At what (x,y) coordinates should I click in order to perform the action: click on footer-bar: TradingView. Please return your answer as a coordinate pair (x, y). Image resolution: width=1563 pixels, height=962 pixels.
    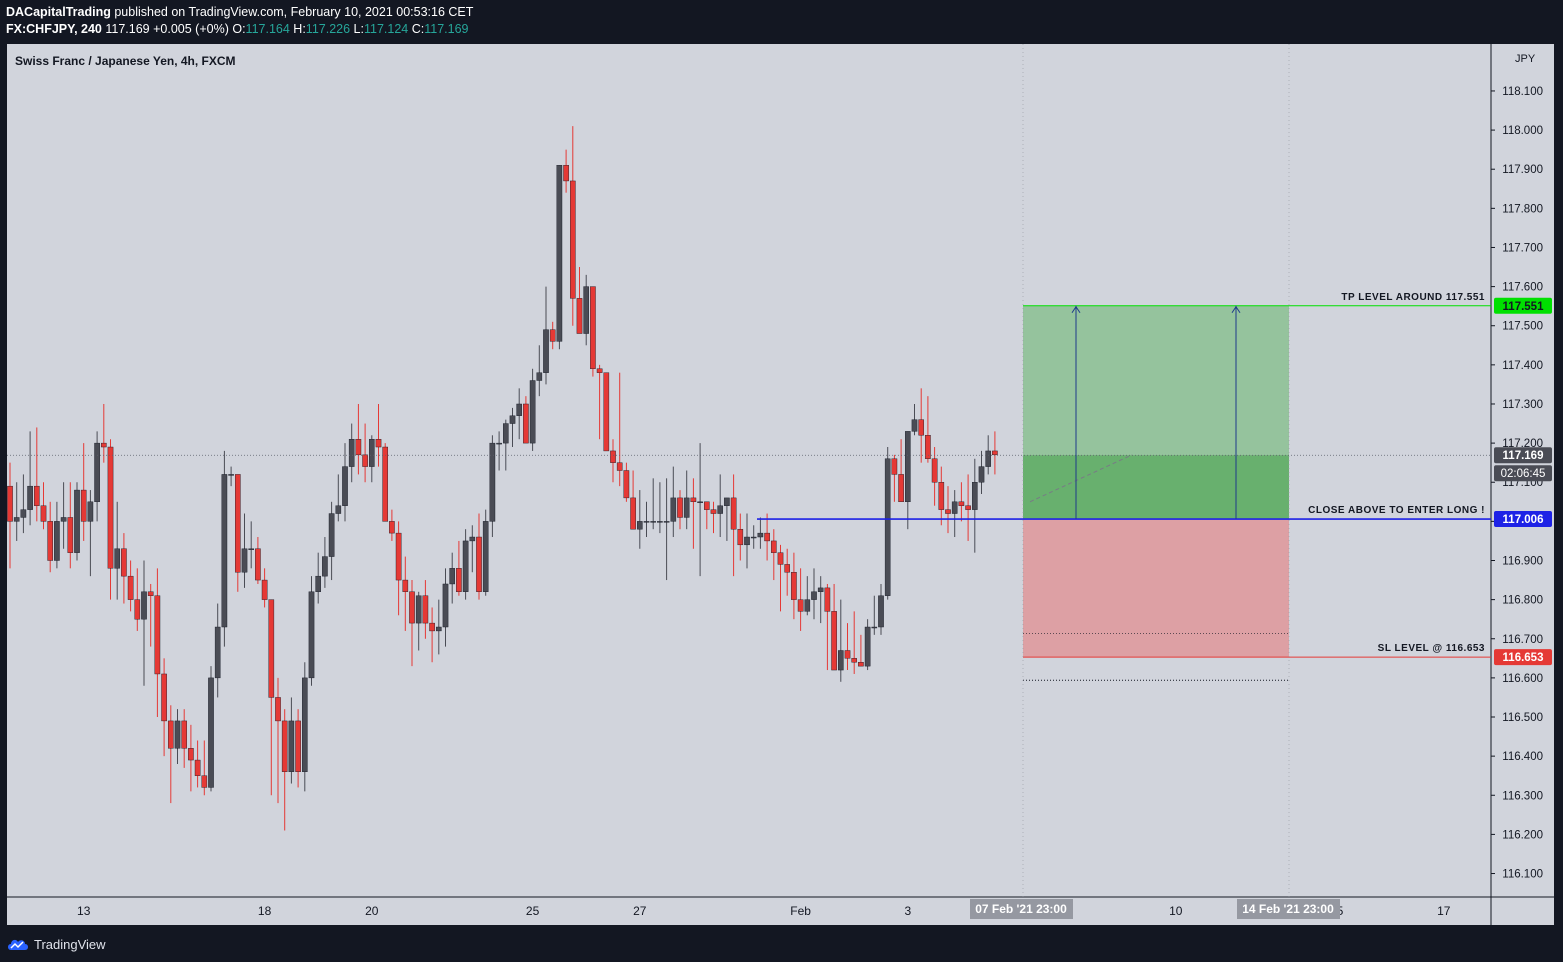
    Looking at the image, I should click on (781, 944).